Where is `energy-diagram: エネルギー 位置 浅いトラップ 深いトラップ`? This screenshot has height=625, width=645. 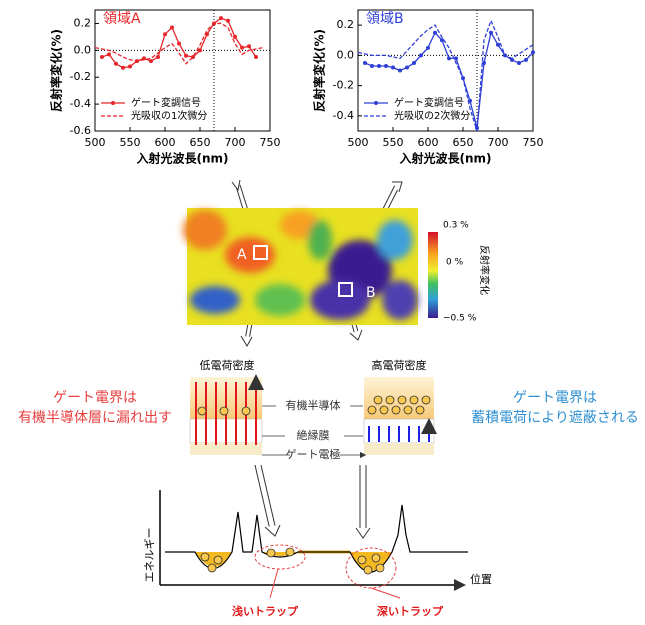 energy-diagram: エネルギー 位置 浅いトラップ 深いトラップ is located at coordinates (317, 554).